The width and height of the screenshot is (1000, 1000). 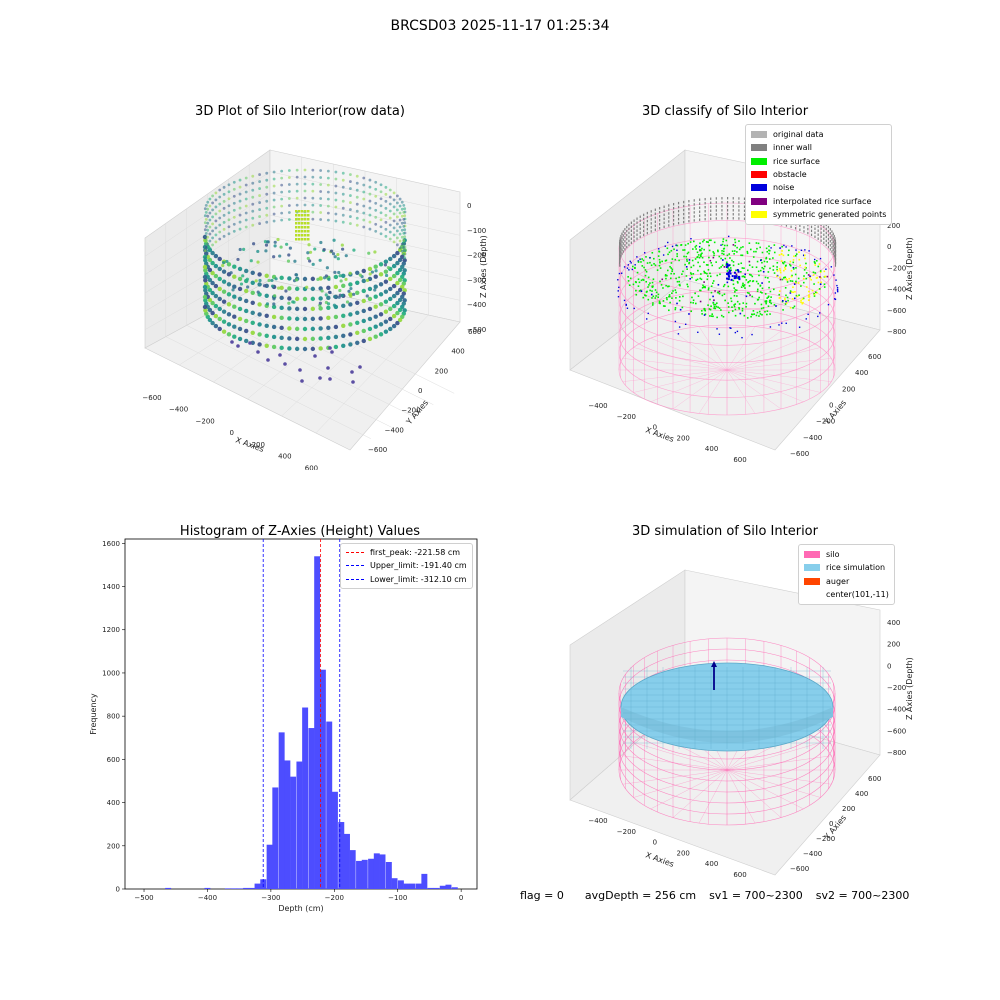 I want to click on classify-legend-item: inner wall, so click(x=818, y=147).